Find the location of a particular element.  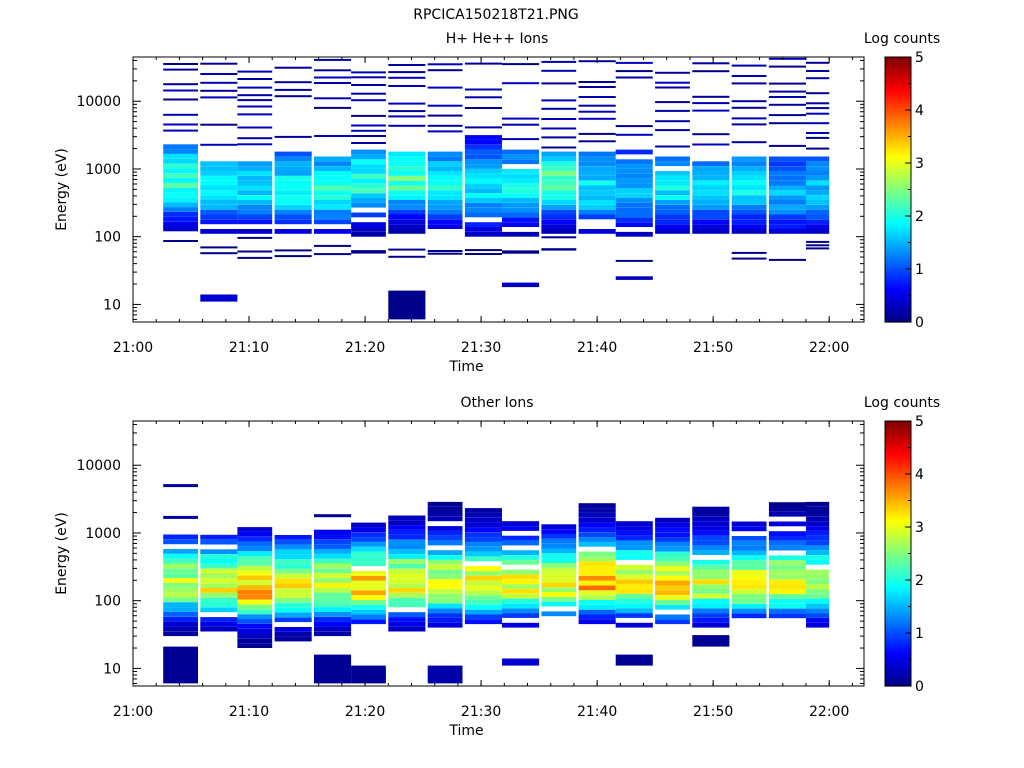

colorbar-tick-label: 2 is located at coordinates (919, 217).